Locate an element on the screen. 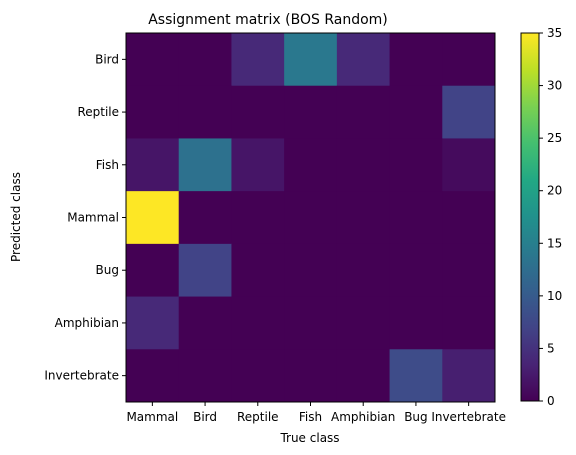 Image resolution: width=576 pixels, height=455 pixels. y-tick-label: Invertebrate is located at coordinates (81, 376).